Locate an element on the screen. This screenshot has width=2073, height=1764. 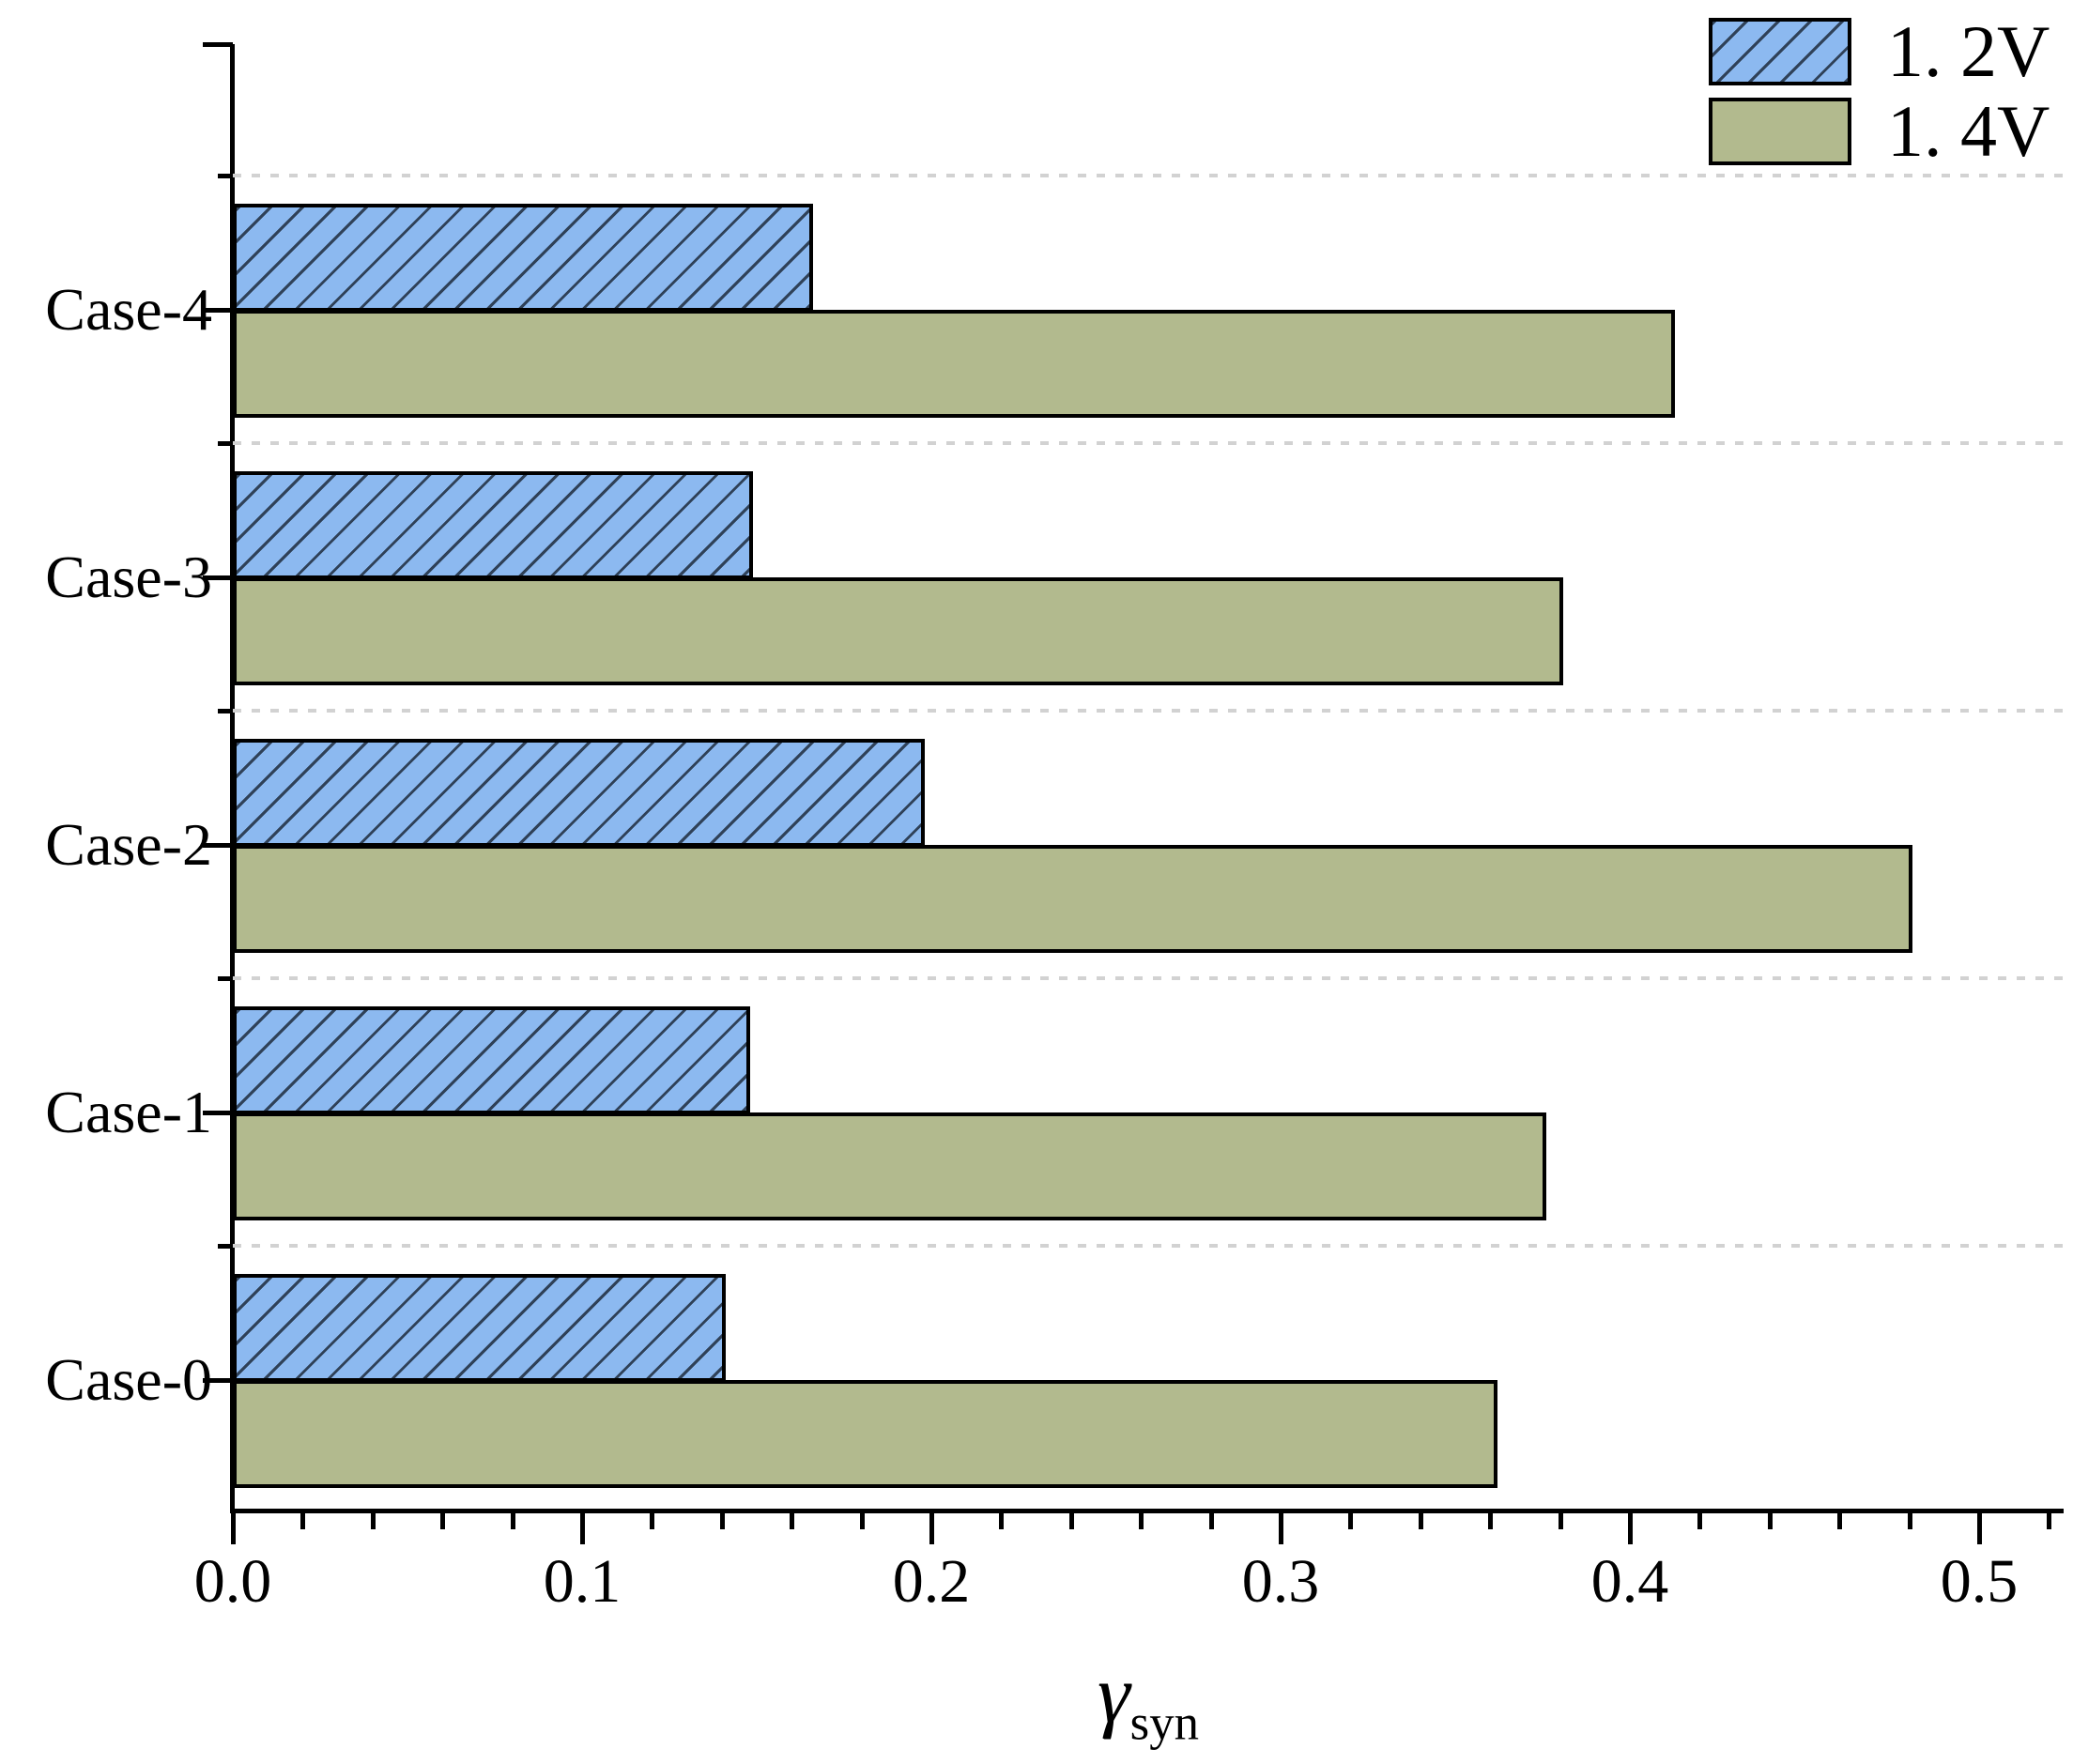
y-tick-label-case-3: Case-3 is located at coordinates (128, 577).